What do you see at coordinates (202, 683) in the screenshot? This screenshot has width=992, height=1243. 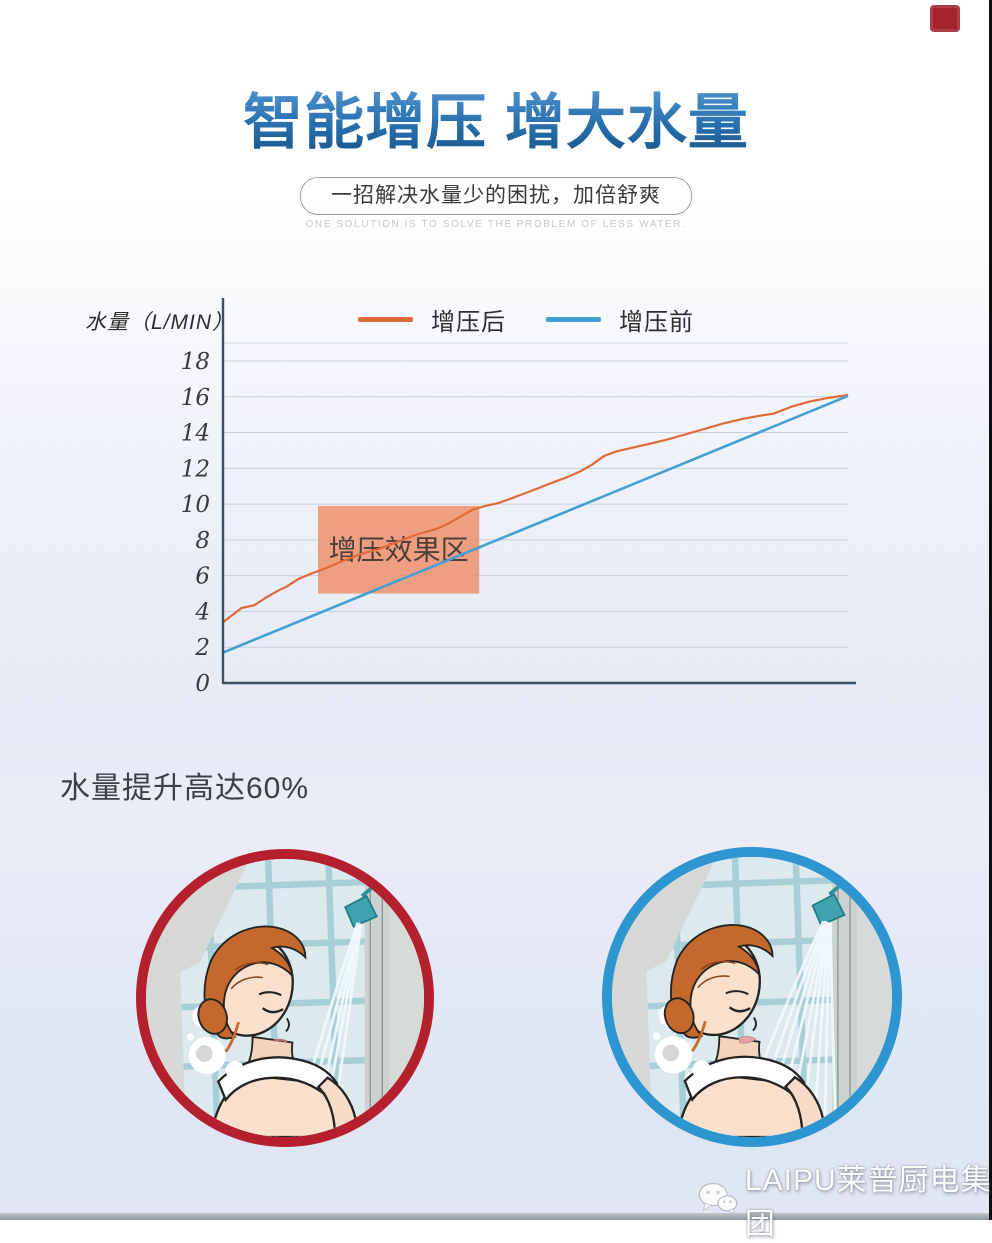 I see `svg-text: 0` at bounding box center [202, 683].